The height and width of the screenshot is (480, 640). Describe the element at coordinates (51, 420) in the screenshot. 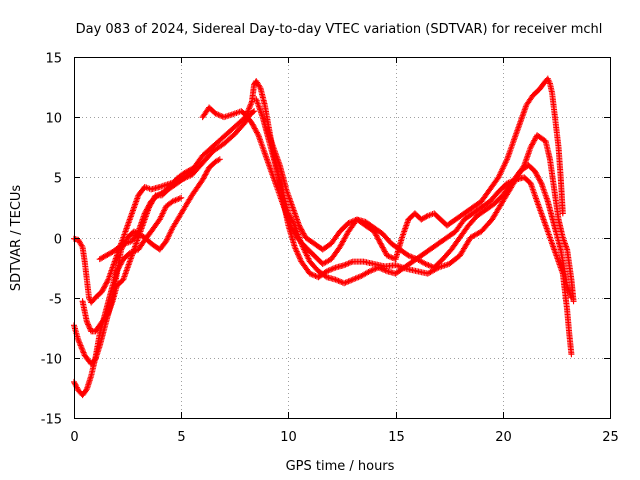

I see `y-tick-label: -15` at that location.